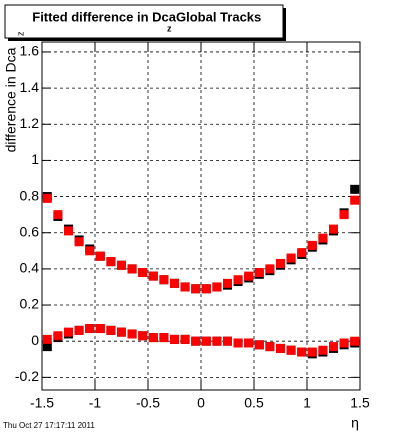  What do you see at coordinates (35, 159) in the screenshot?
I see `y-tick-label: 1` at bounding box center [35, 159].